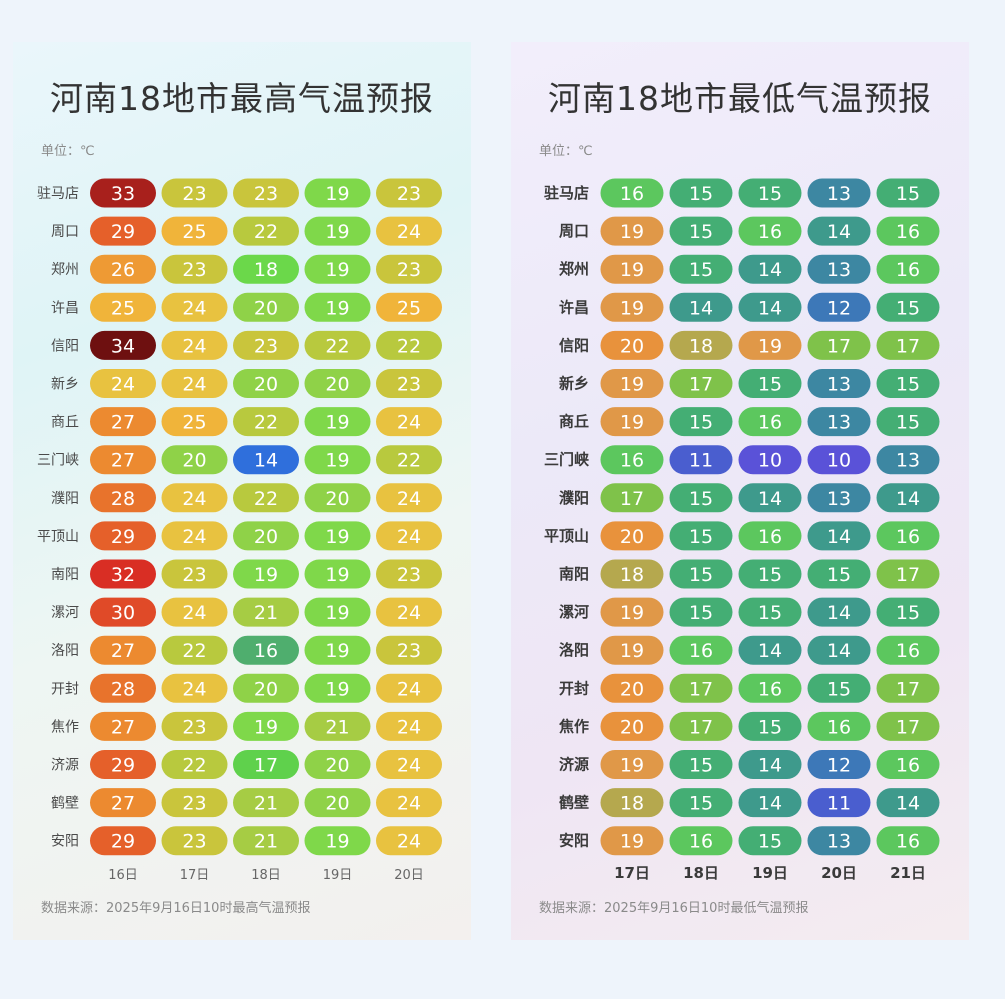 The image size is (1005, 999). What do you see at coordinates (65, 575) in the screenshot?
I see `high-city-label: 南阳` at bounding box center [65, 575].